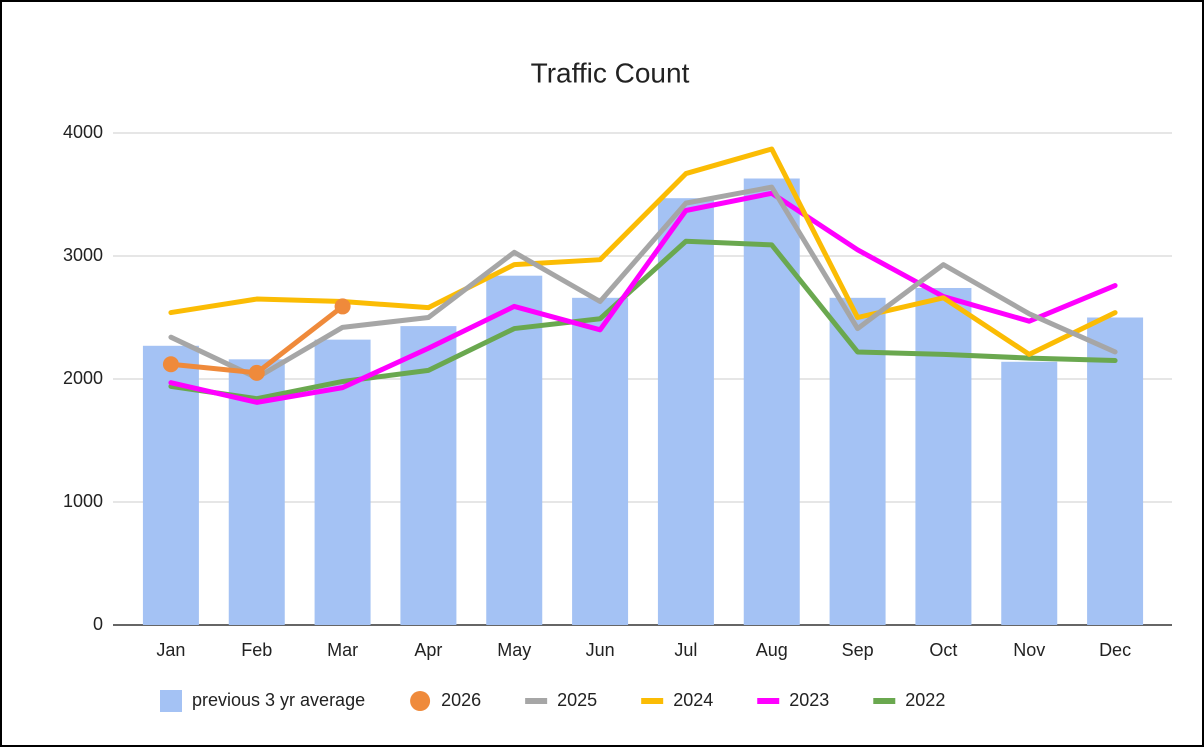  Describe the element at coordinates (83, 501) in the screenshot. I see `y-tick-label: 1000` at that location.